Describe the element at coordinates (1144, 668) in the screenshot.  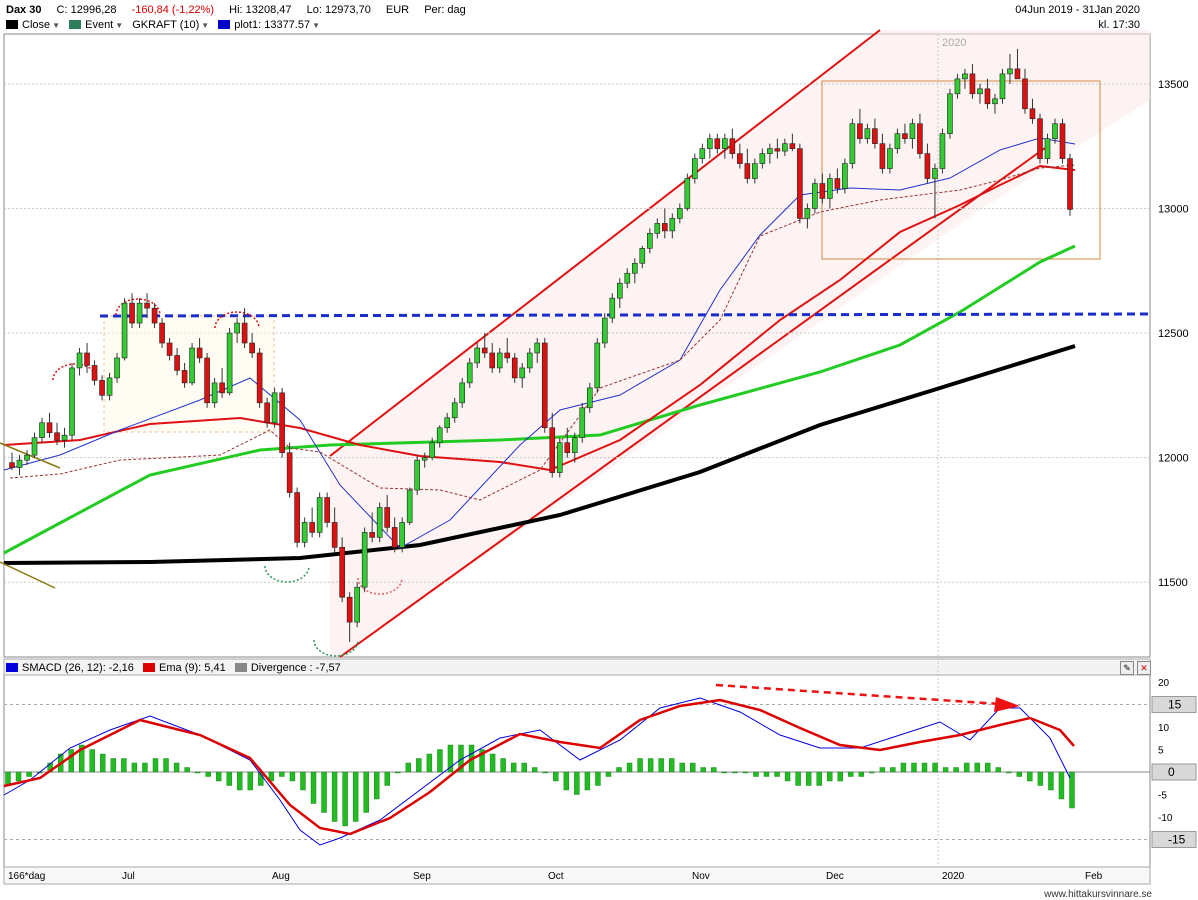
I see `close-icon: ✕` at that location.